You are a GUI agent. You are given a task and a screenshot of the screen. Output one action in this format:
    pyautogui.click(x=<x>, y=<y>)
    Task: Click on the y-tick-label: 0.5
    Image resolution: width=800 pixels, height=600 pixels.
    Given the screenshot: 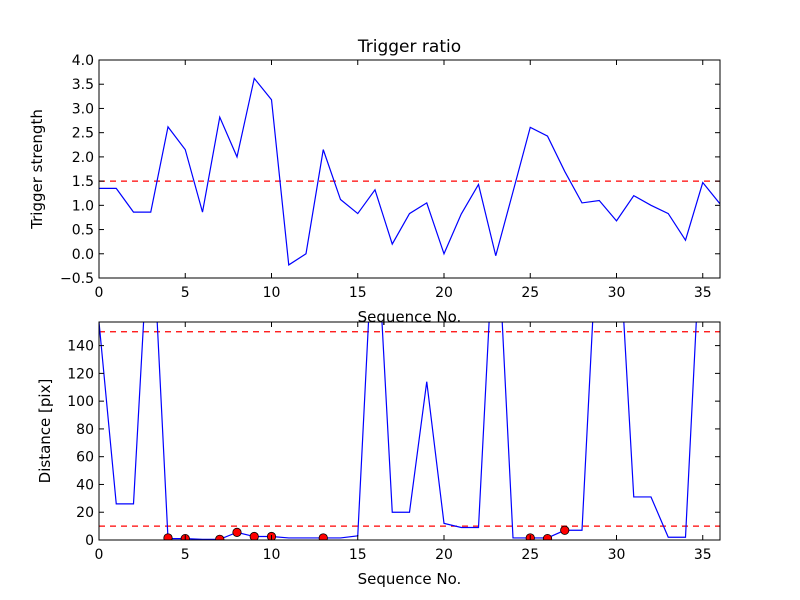 What is the action you would take?
    pyautogui.click(x=83, y=231)
    